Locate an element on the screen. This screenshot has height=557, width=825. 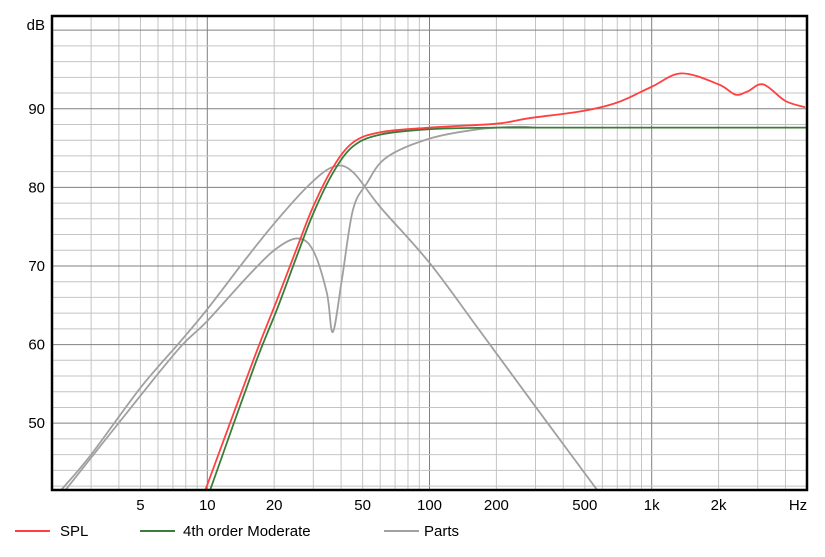
x-tick-label: 5 is located at coordinates (140, 505).